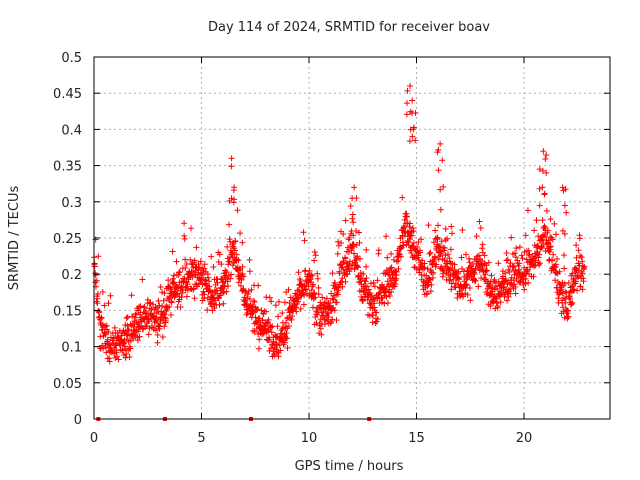  What do you see at coordinates (67, 384) in the screenshot?
I see `y-tick-label: 0.05` at bounding box center [67, 384].